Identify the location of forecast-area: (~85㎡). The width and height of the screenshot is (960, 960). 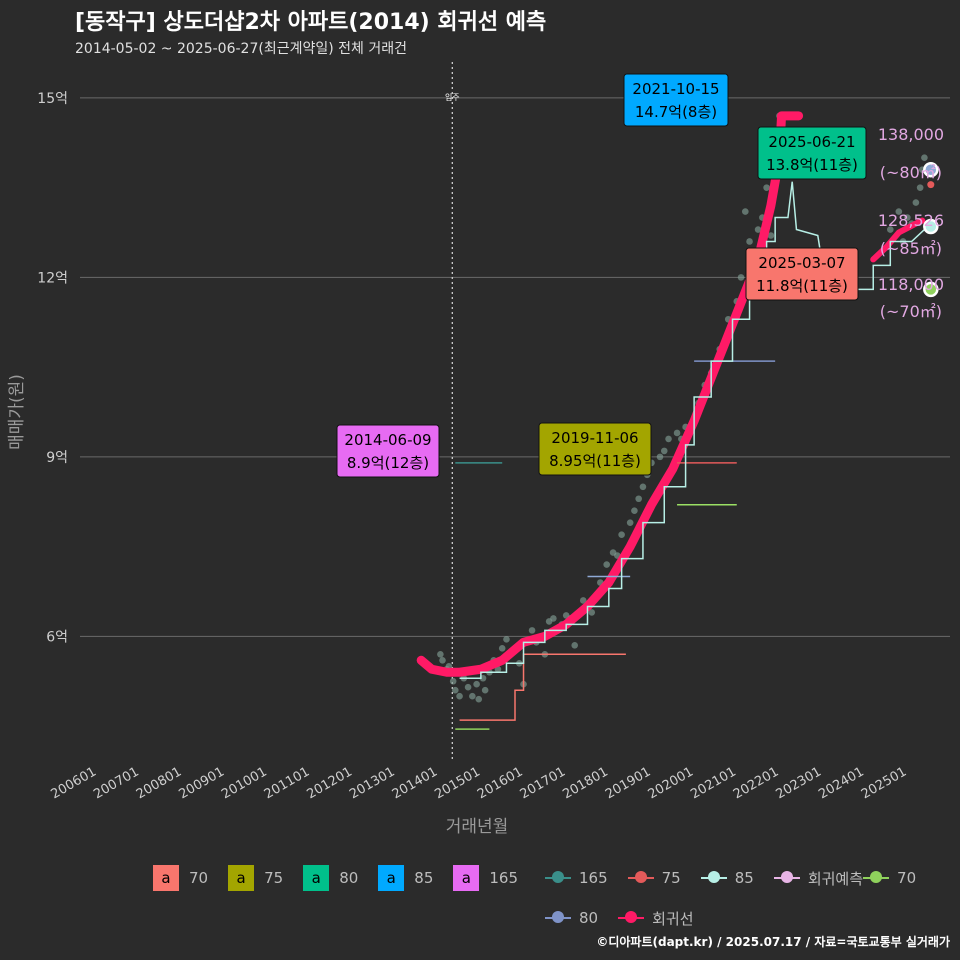
(911, 248).